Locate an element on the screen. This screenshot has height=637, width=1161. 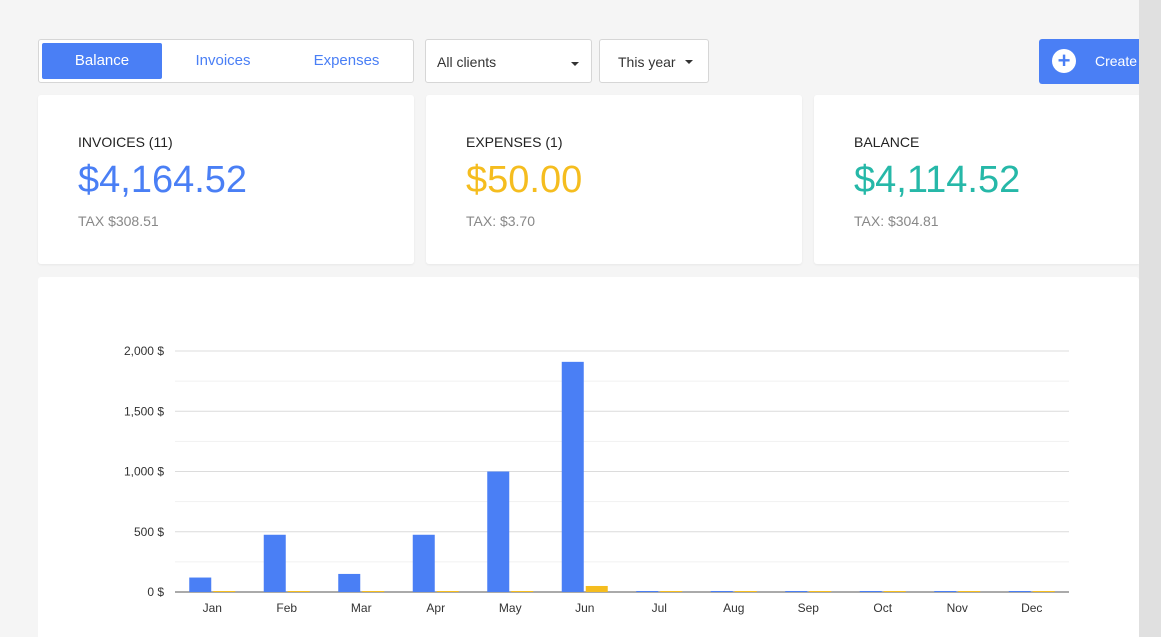
y-tick-label: 1,500 $ is located at coordinates (144, 411).